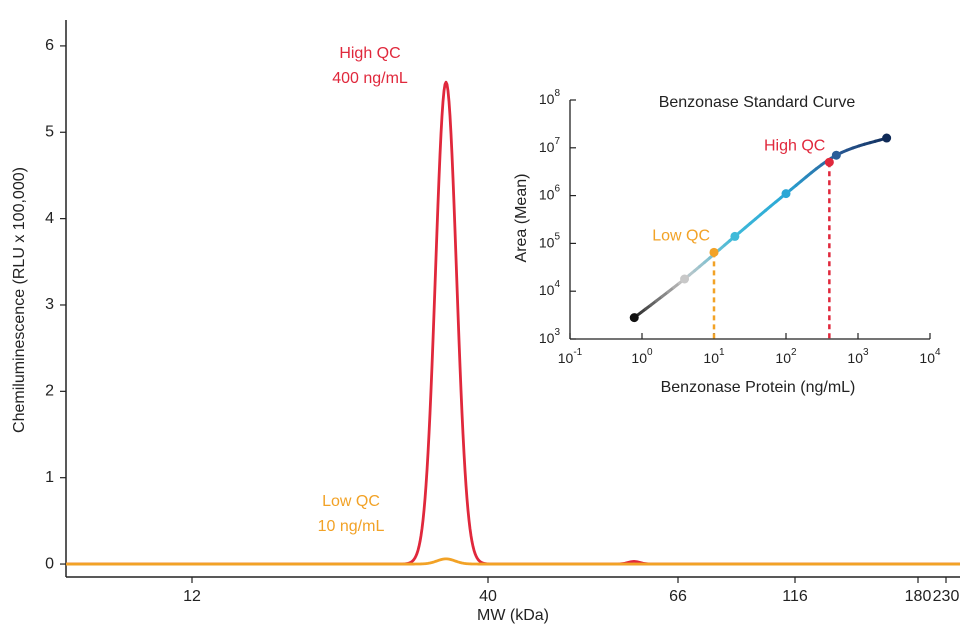 The height and width of the screenshot is (635, 968). Describe the element at coordinates (19, 300) in the screenshot. I see `y-axis-label: Chemiluminescence (RLU x 100,000)` at that location.